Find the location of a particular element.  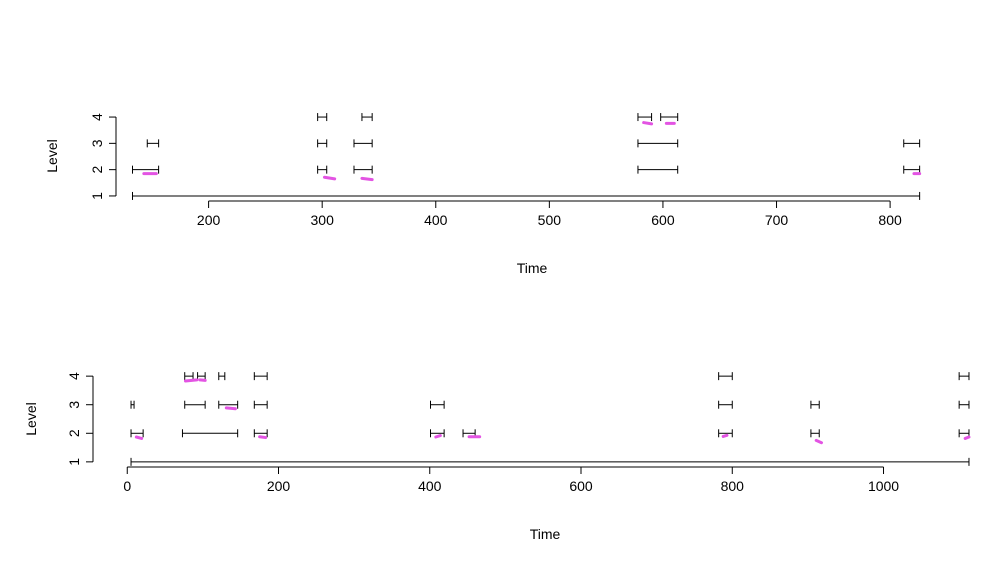

bottom-chart-x-tick-label: 0 is located at coordinates (127, 486).